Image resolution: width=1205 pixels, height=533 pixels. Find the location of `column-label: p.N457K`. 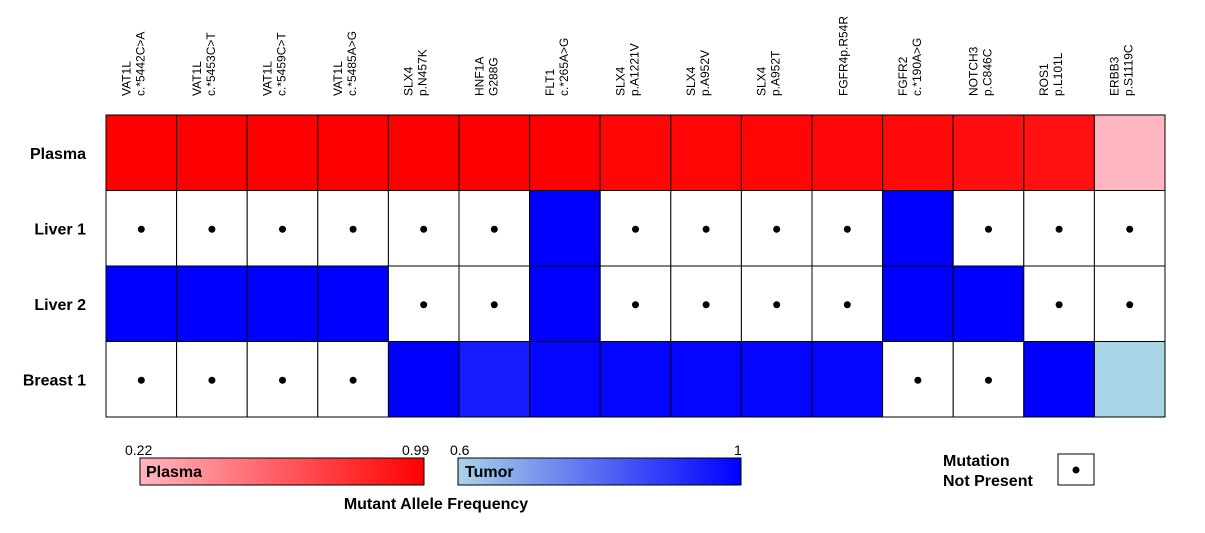

column-label: p.N457K is located at coordinates (423, 72).